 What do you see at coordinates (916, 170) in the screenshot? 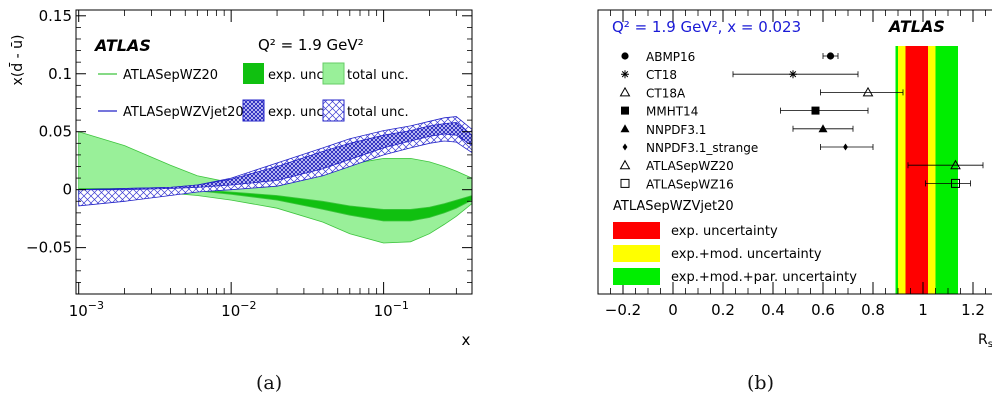
I see `rs-band` at bounding box center [916, 170].